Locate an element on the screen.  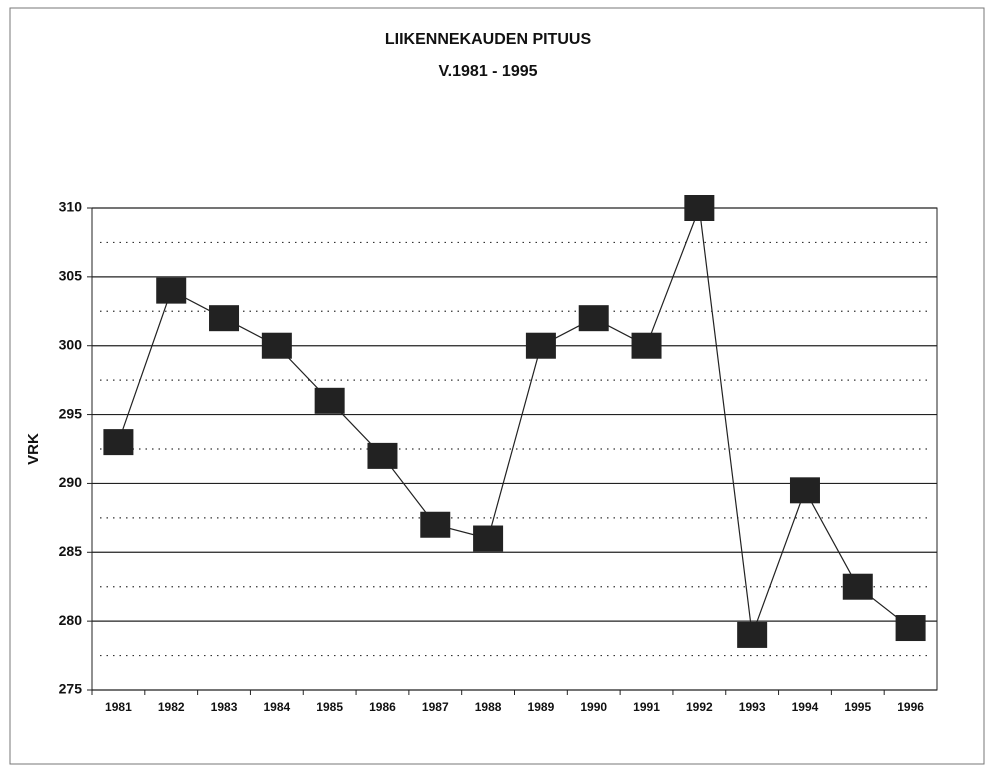
x-tick-label: 1984 is located at coordinates (276, 707).